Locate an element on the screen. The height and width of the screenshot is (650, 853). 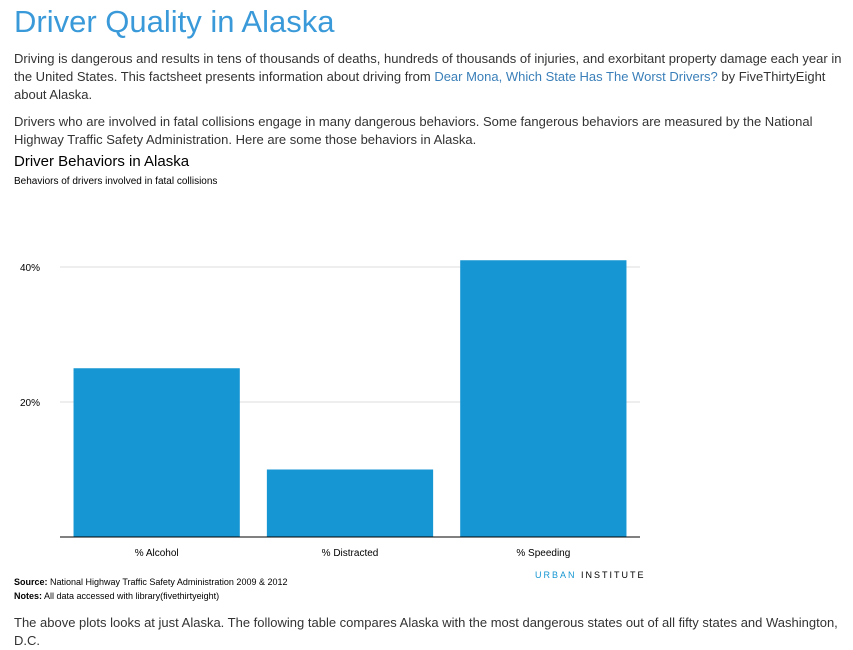
source-label: Source: is located at coordinates (31, 582).